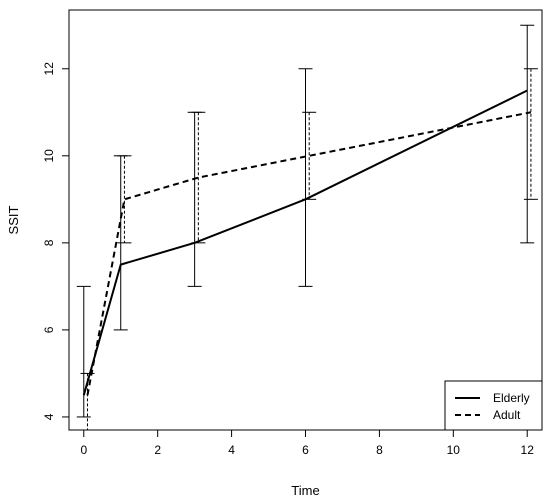 This screenshot has height=500, width=550. I want to click on y-axis: 4 6 8 10 12, so click(55, 241).